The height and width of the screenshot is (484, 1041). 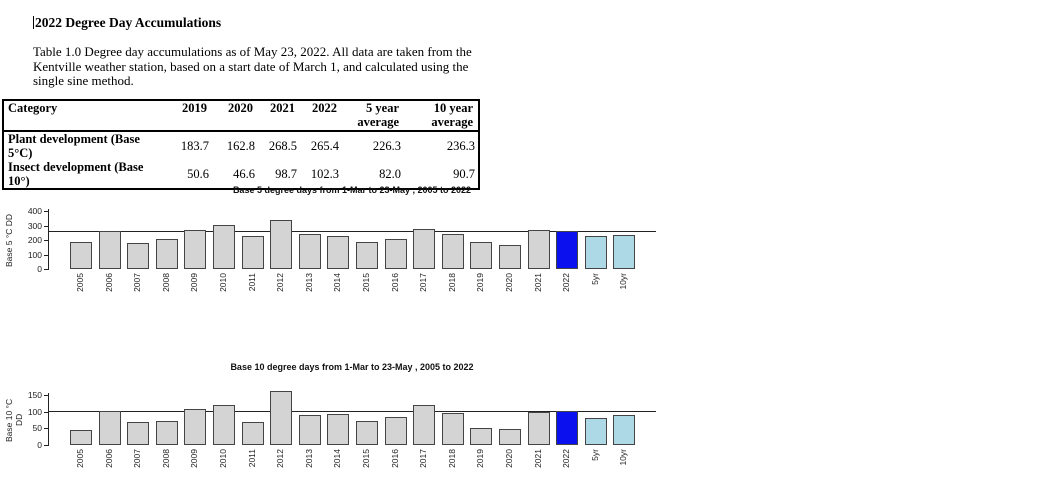 I want to click on bar-2020, so click(x=510, y=257).